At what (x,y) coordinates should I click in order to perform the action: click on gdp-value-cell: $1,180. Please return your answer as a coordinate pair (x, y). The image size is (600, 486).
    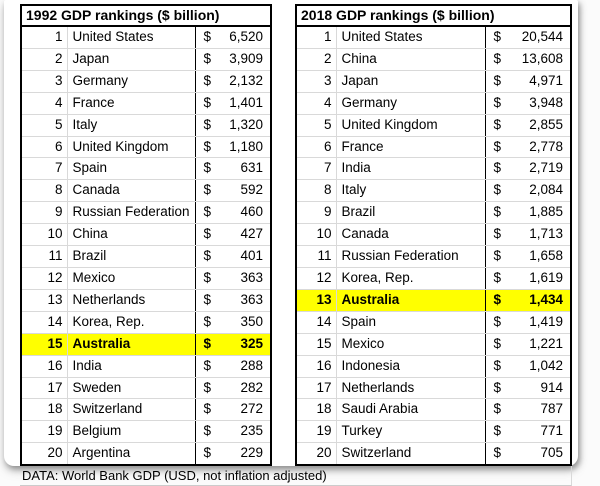
    Looking at the image, I should click on (233, 147).